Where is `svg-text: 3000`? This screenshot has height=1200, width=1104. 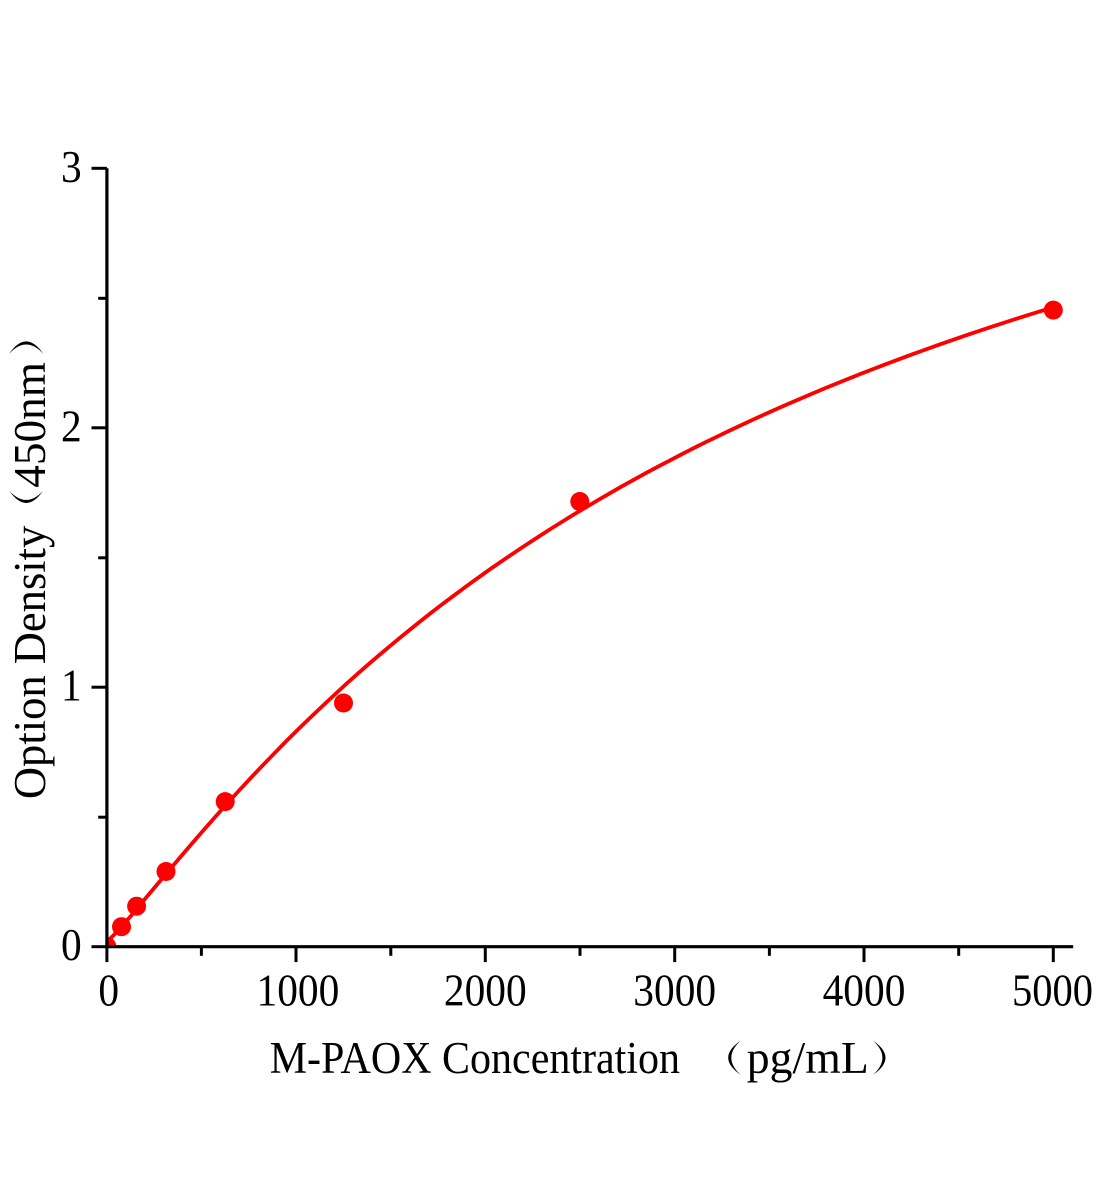 svg-text: 3000 is located at coordinates (674, 991).